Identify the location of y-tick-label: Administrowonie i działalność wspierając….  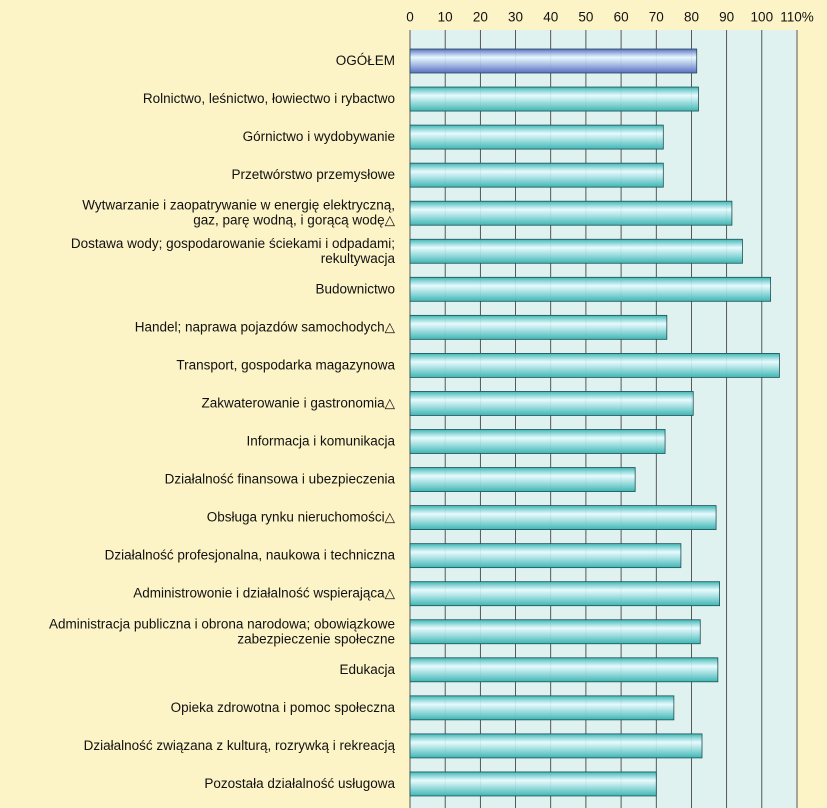
(264, 592).